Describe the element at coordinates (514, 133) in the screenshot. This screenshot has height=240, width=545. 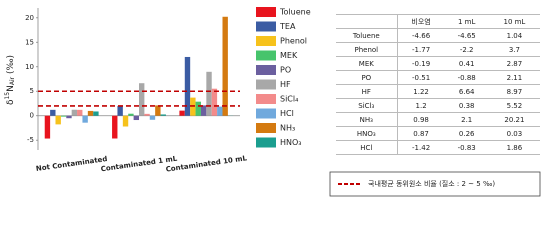
I see `table-cell: 0.03` at that location.